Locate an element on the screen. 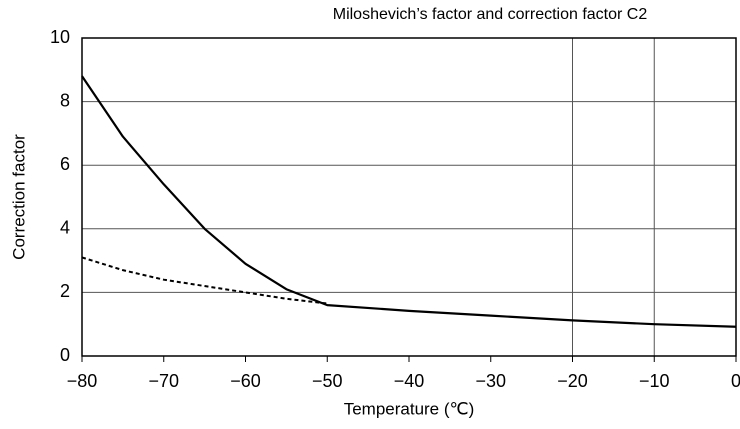 This screenshot has height=429, width=740. y-tick-label: 4 is located at coordinates (65, 228).